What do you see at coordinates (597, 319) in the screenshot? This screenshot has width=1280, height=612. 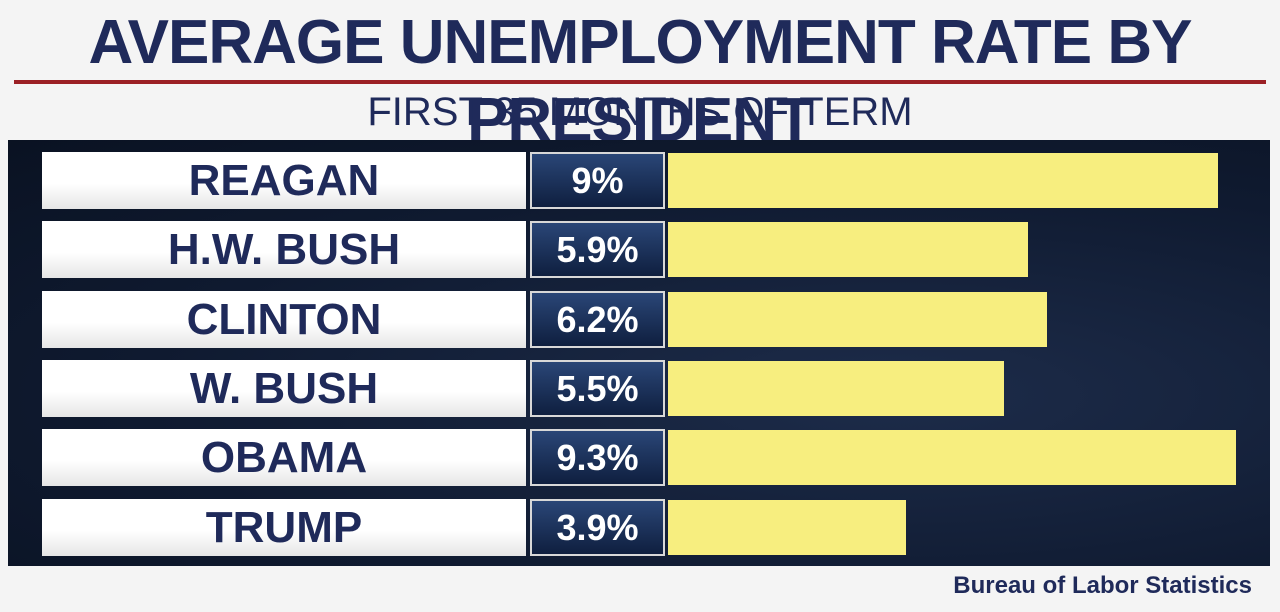 I see `value-label: 6.2%` at bounding box center [597, 319].